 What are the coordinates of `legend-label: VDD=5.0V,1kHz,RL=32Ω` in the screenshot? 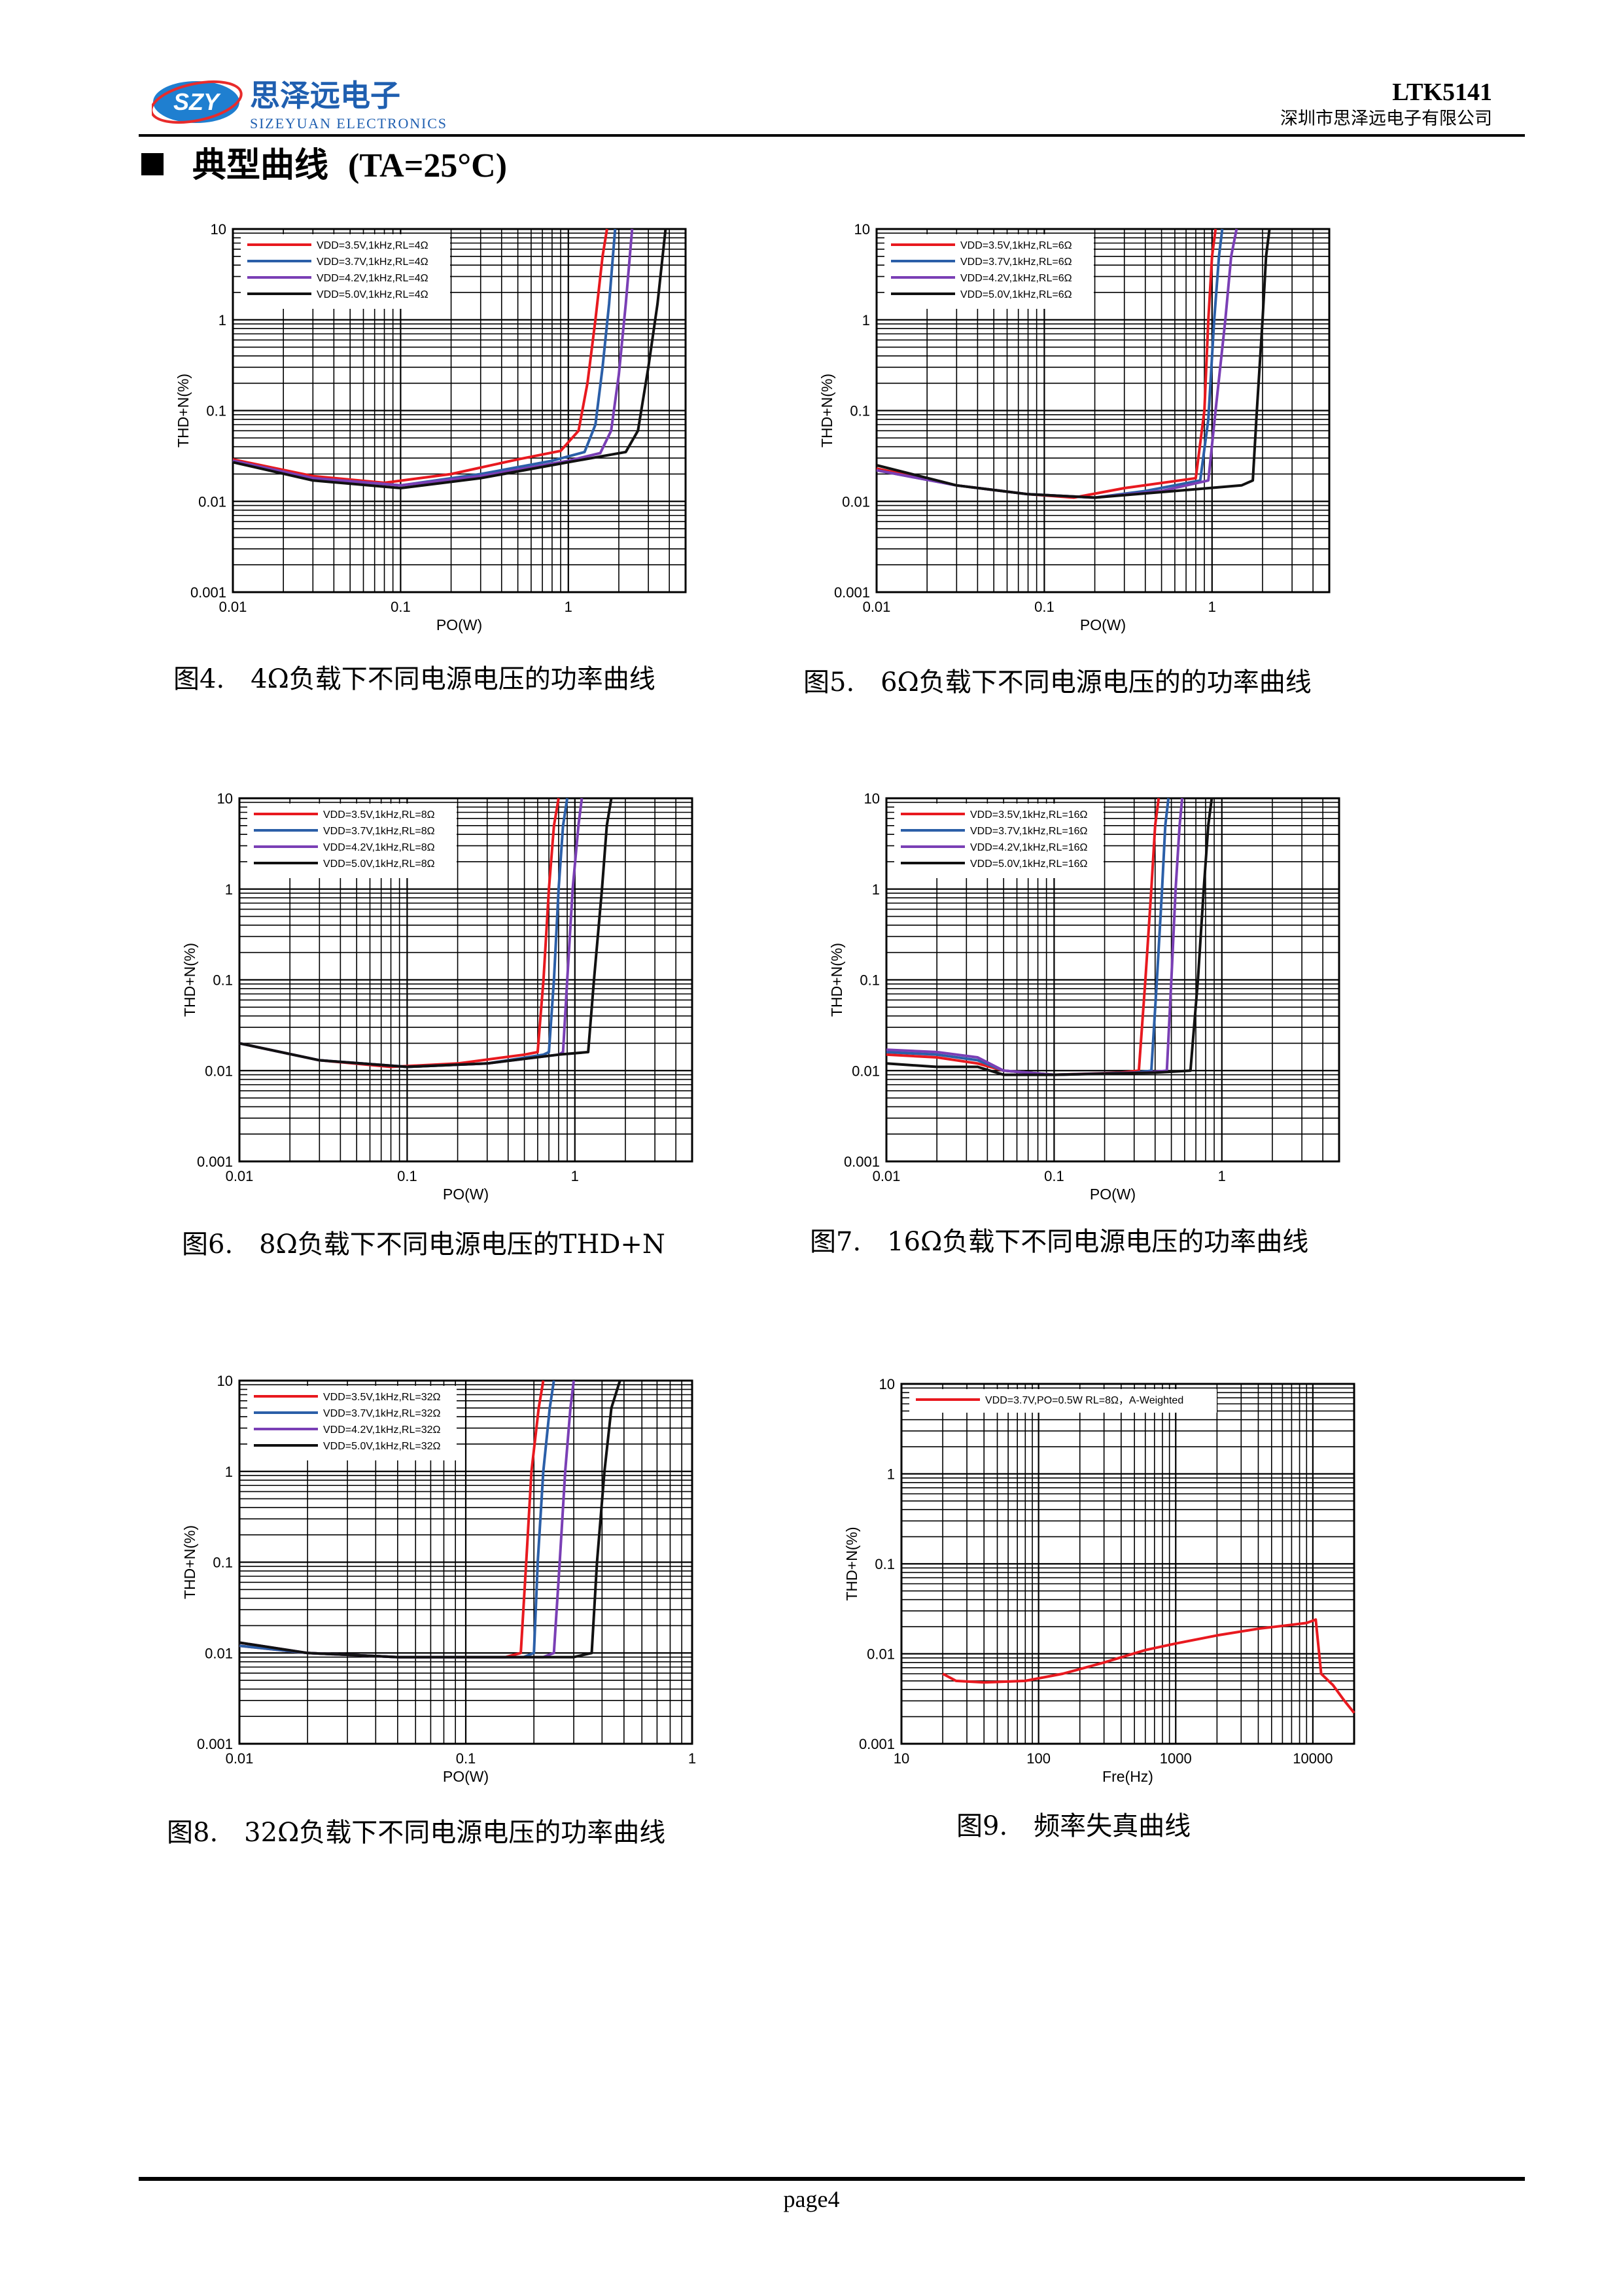 It's located at (382, 1446).